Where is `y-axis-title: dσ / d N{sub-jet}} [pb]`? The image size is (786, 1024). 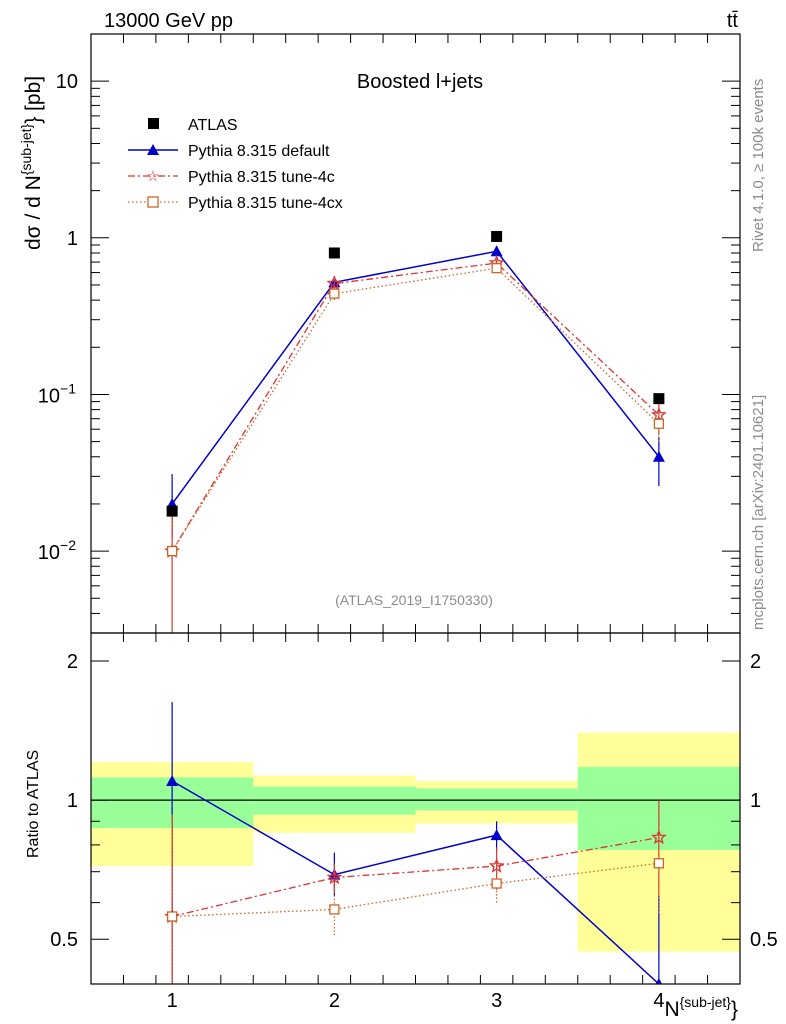 y-axis-title: dσ / d N{sub-jet}} [pb] is located at coordinates (31, 163).